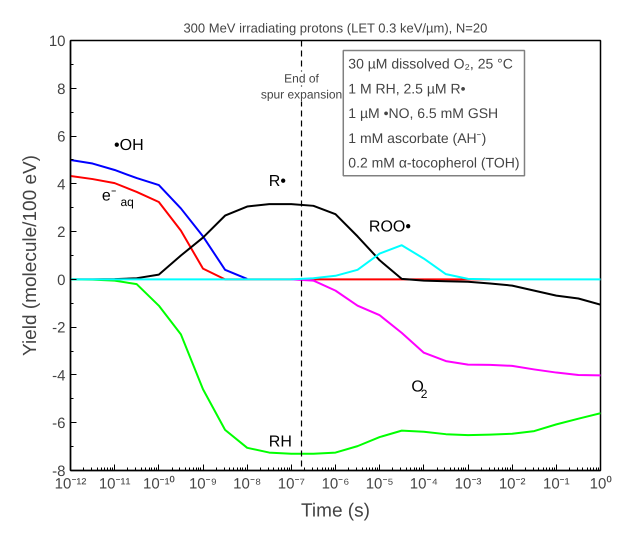 This screenshot has height=544, width=624. I want to click on chart-title: 300 MeV irradiating protons (LET 0.3 keV/µm), N=20, so click(335, 28).